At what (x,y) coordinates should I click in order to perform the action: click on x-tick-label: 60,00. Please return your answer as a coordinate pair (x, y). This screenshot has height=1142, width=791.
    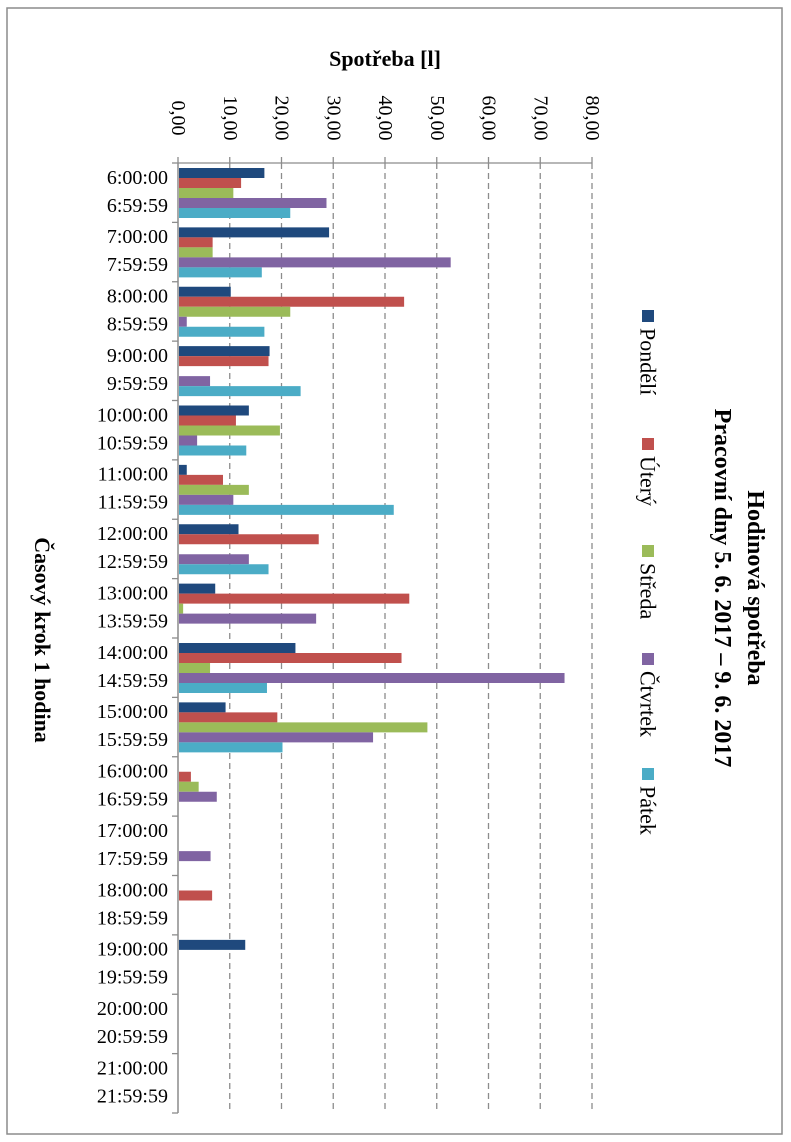
    Looking at the image, I should click on (489, 118).